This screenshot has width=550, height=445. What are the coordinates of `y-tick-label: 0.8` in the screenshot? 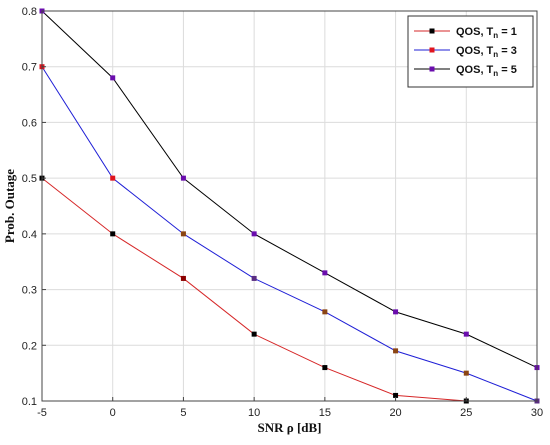 It's located at (29, 12).